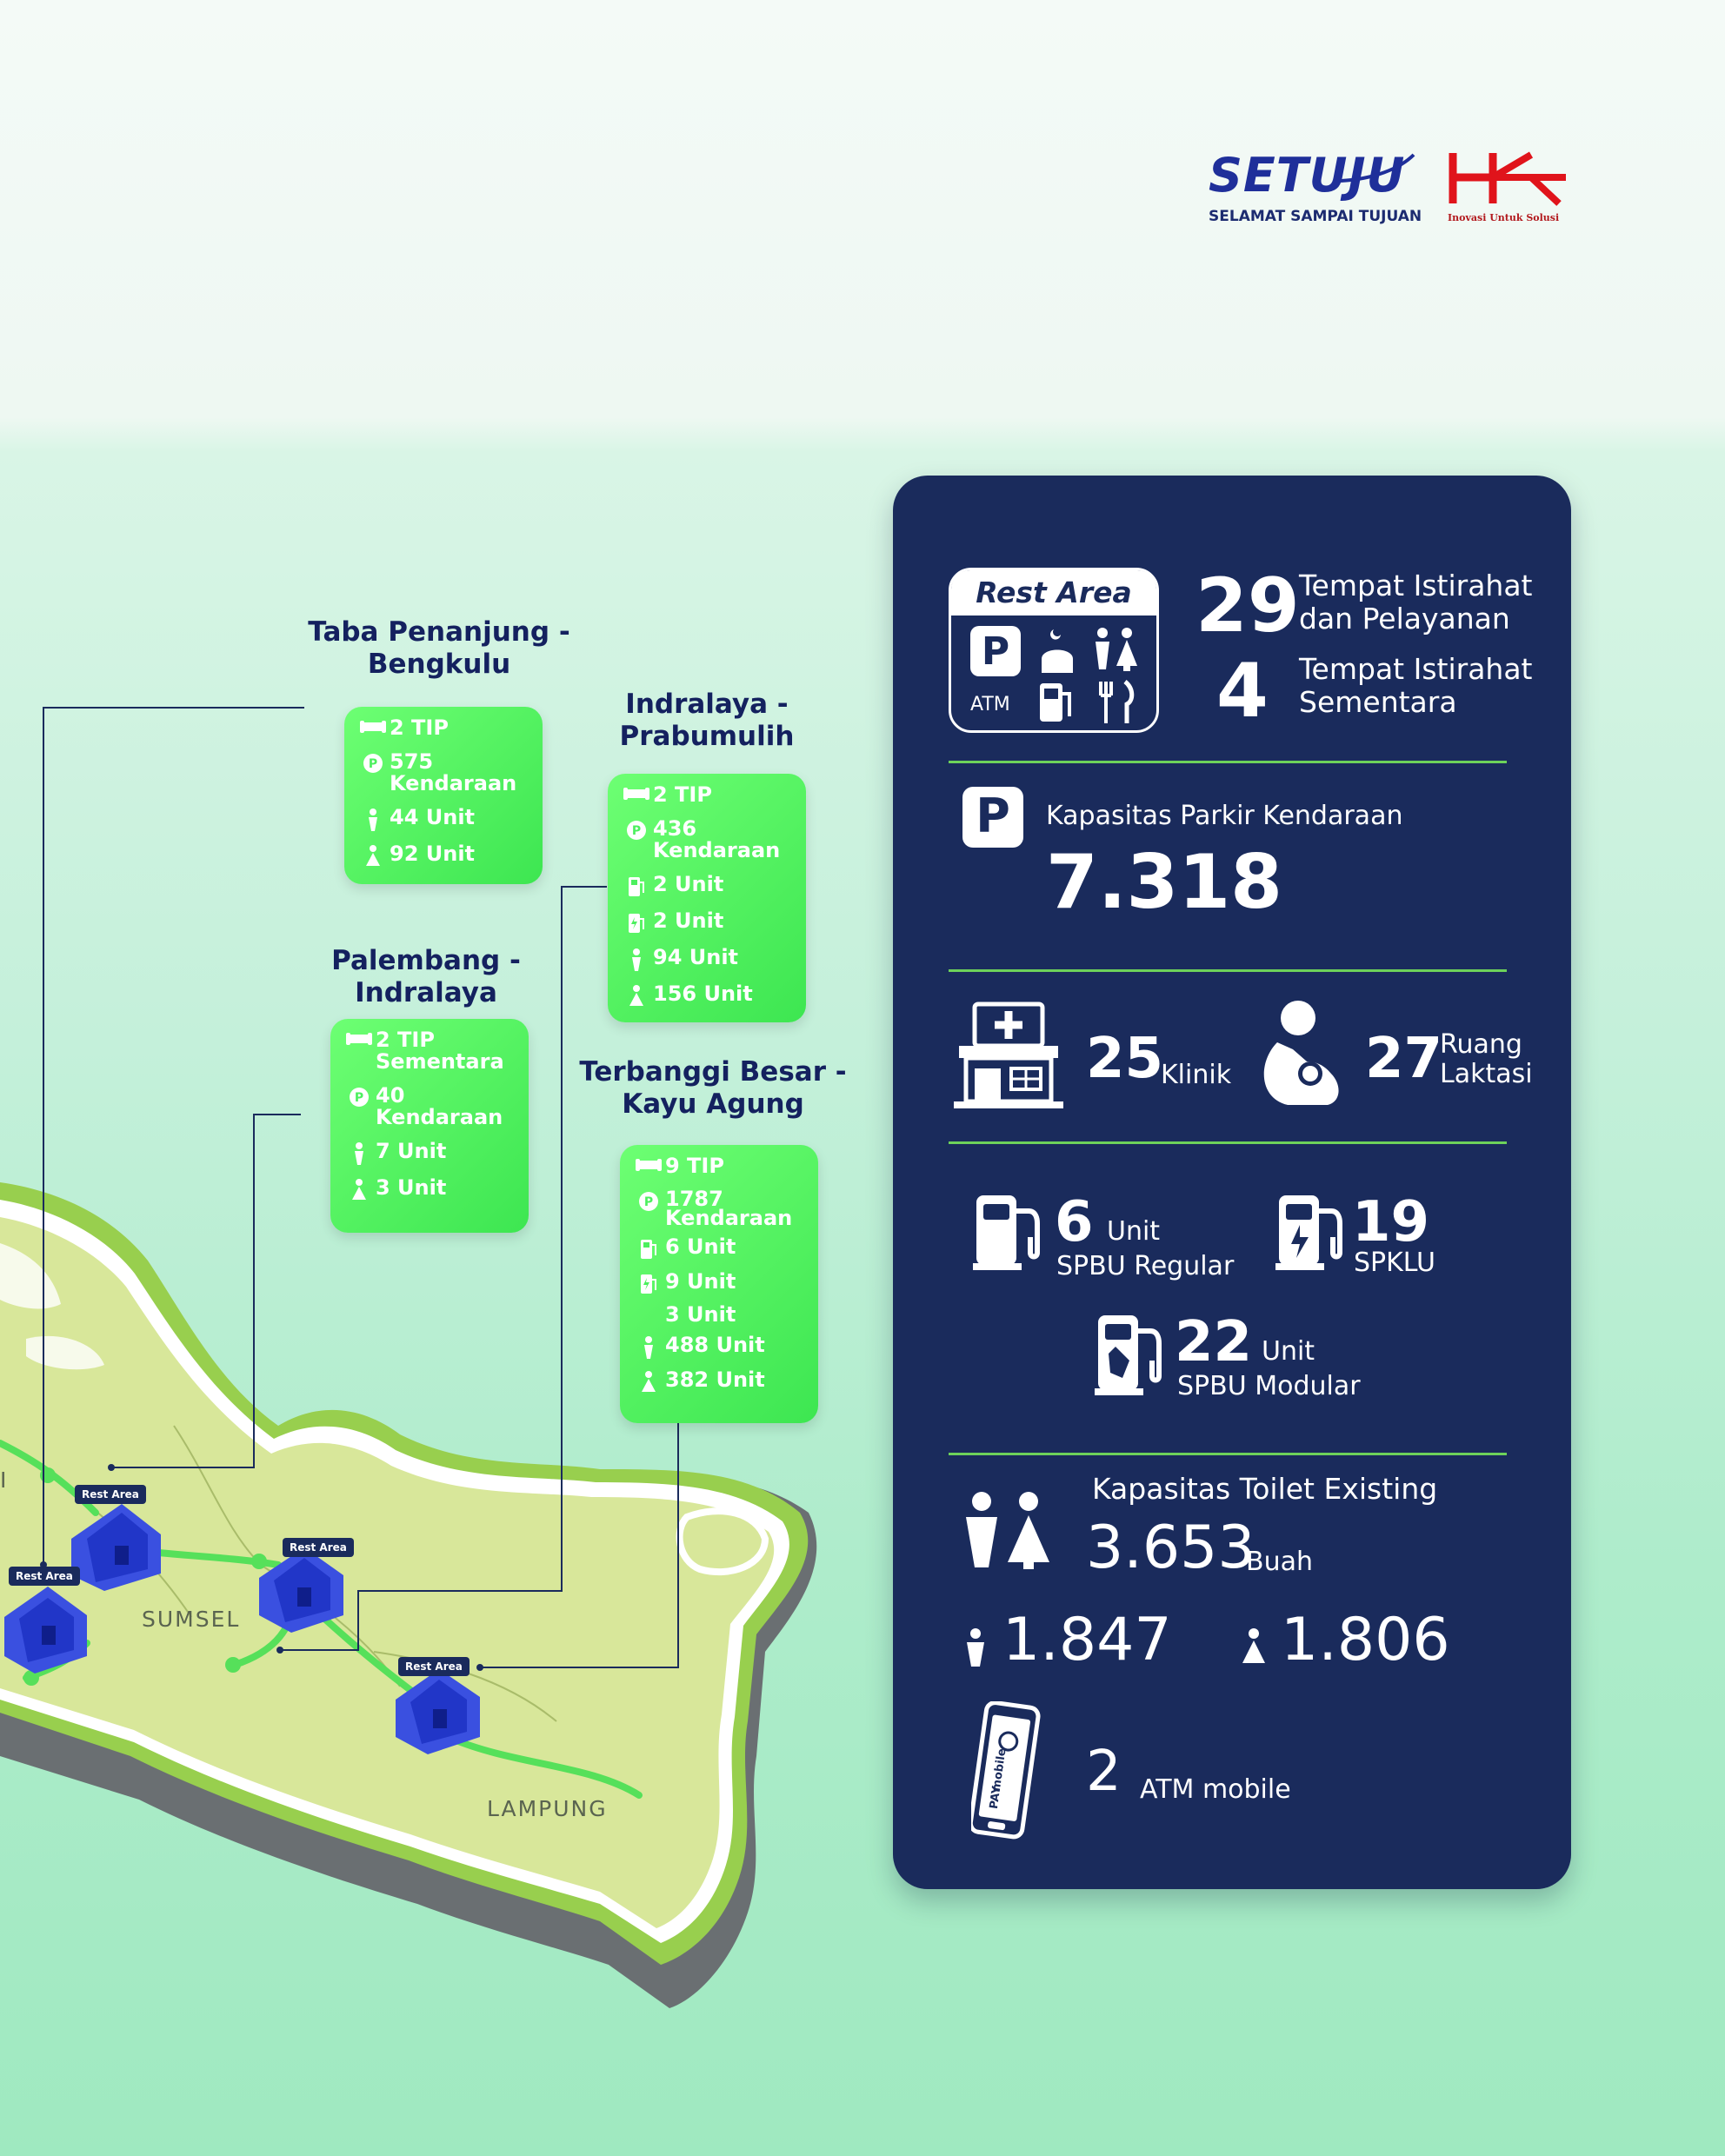 This screenshot has width=1725, height=2156. Describe the element at coordinates (1248, 605) in the screenshot. I see `tip-count: 29` at that location.